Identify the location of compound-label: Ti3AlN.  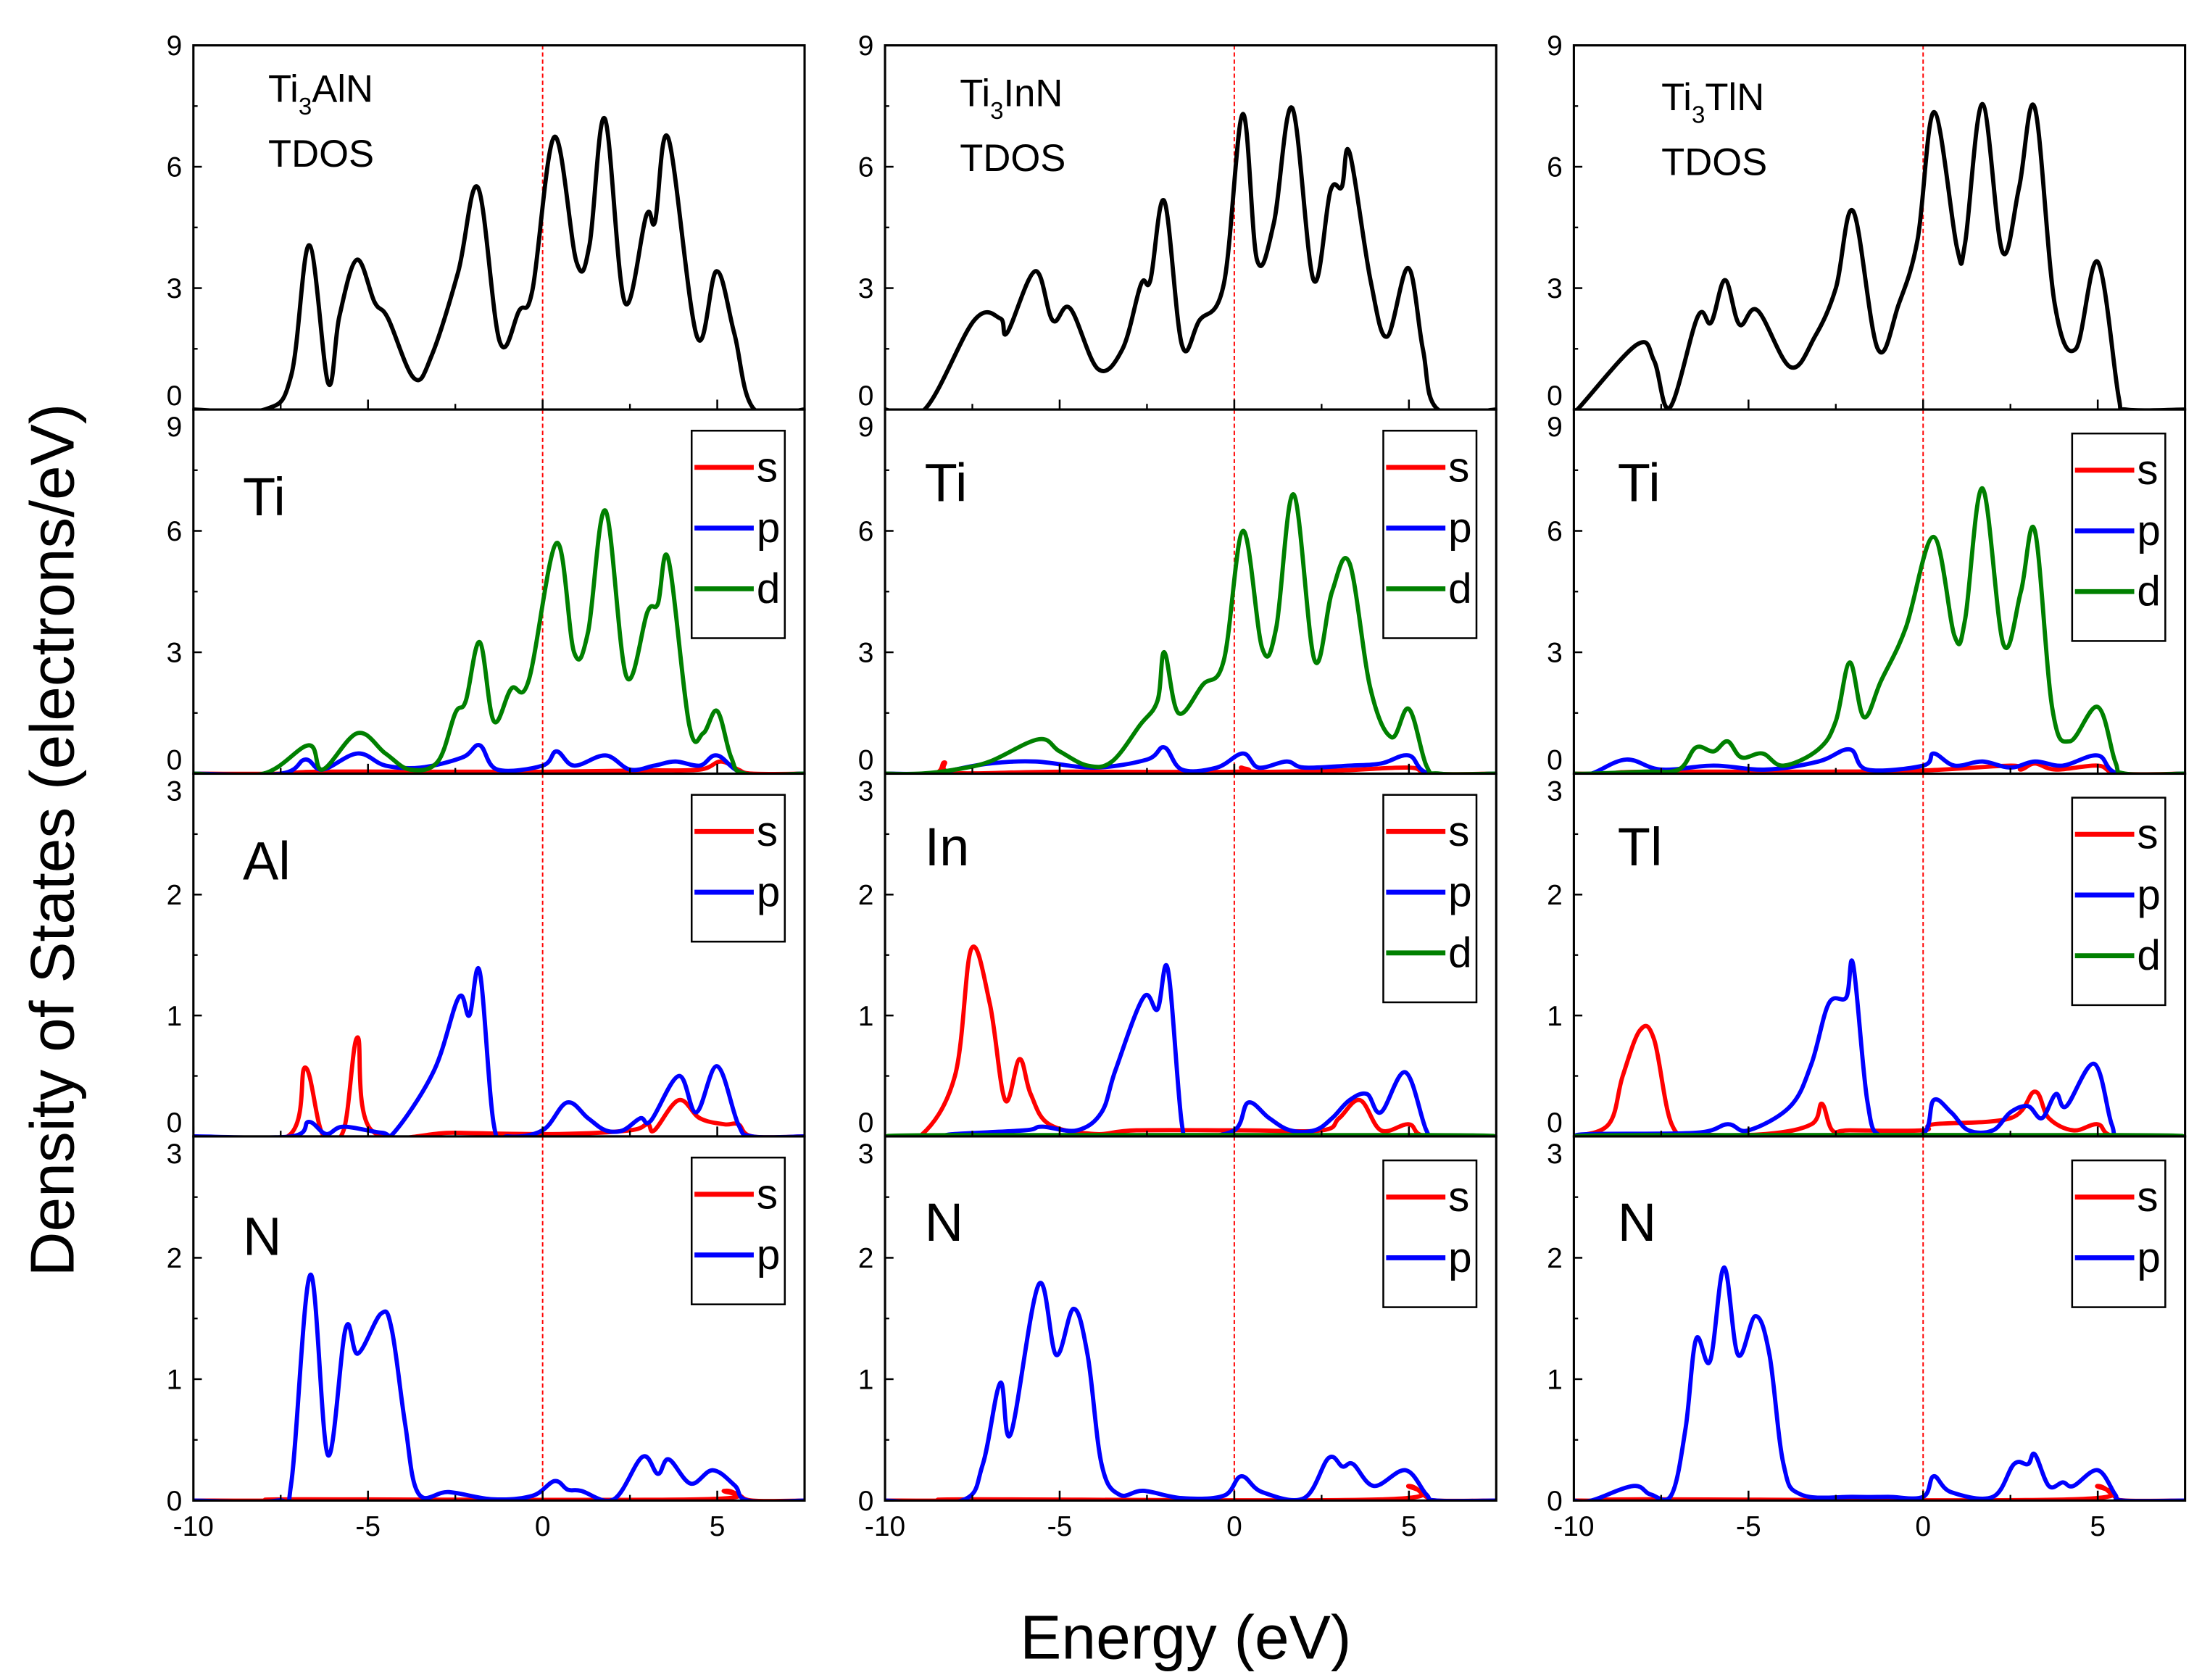
(320, 93).